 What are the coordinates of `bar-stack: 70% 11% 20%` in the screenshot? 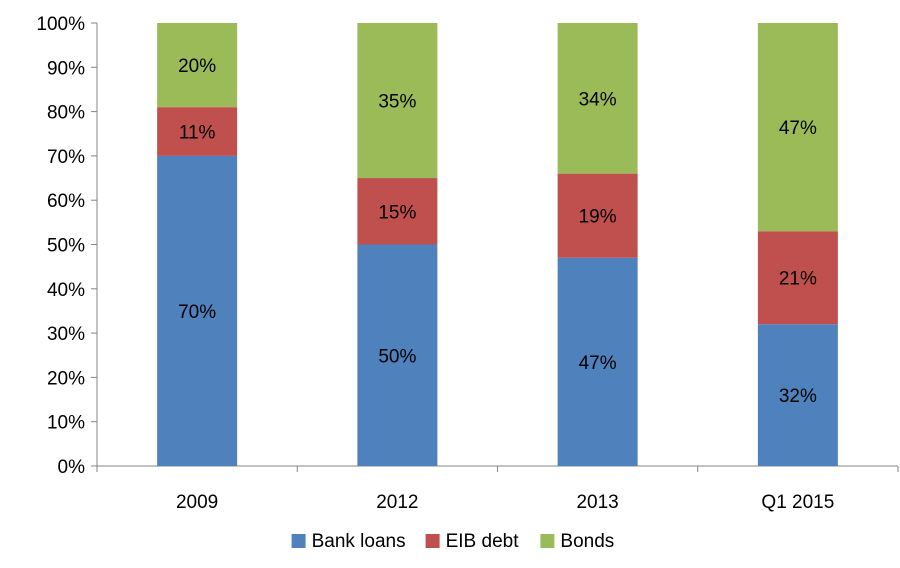 It's located at (197, 244).